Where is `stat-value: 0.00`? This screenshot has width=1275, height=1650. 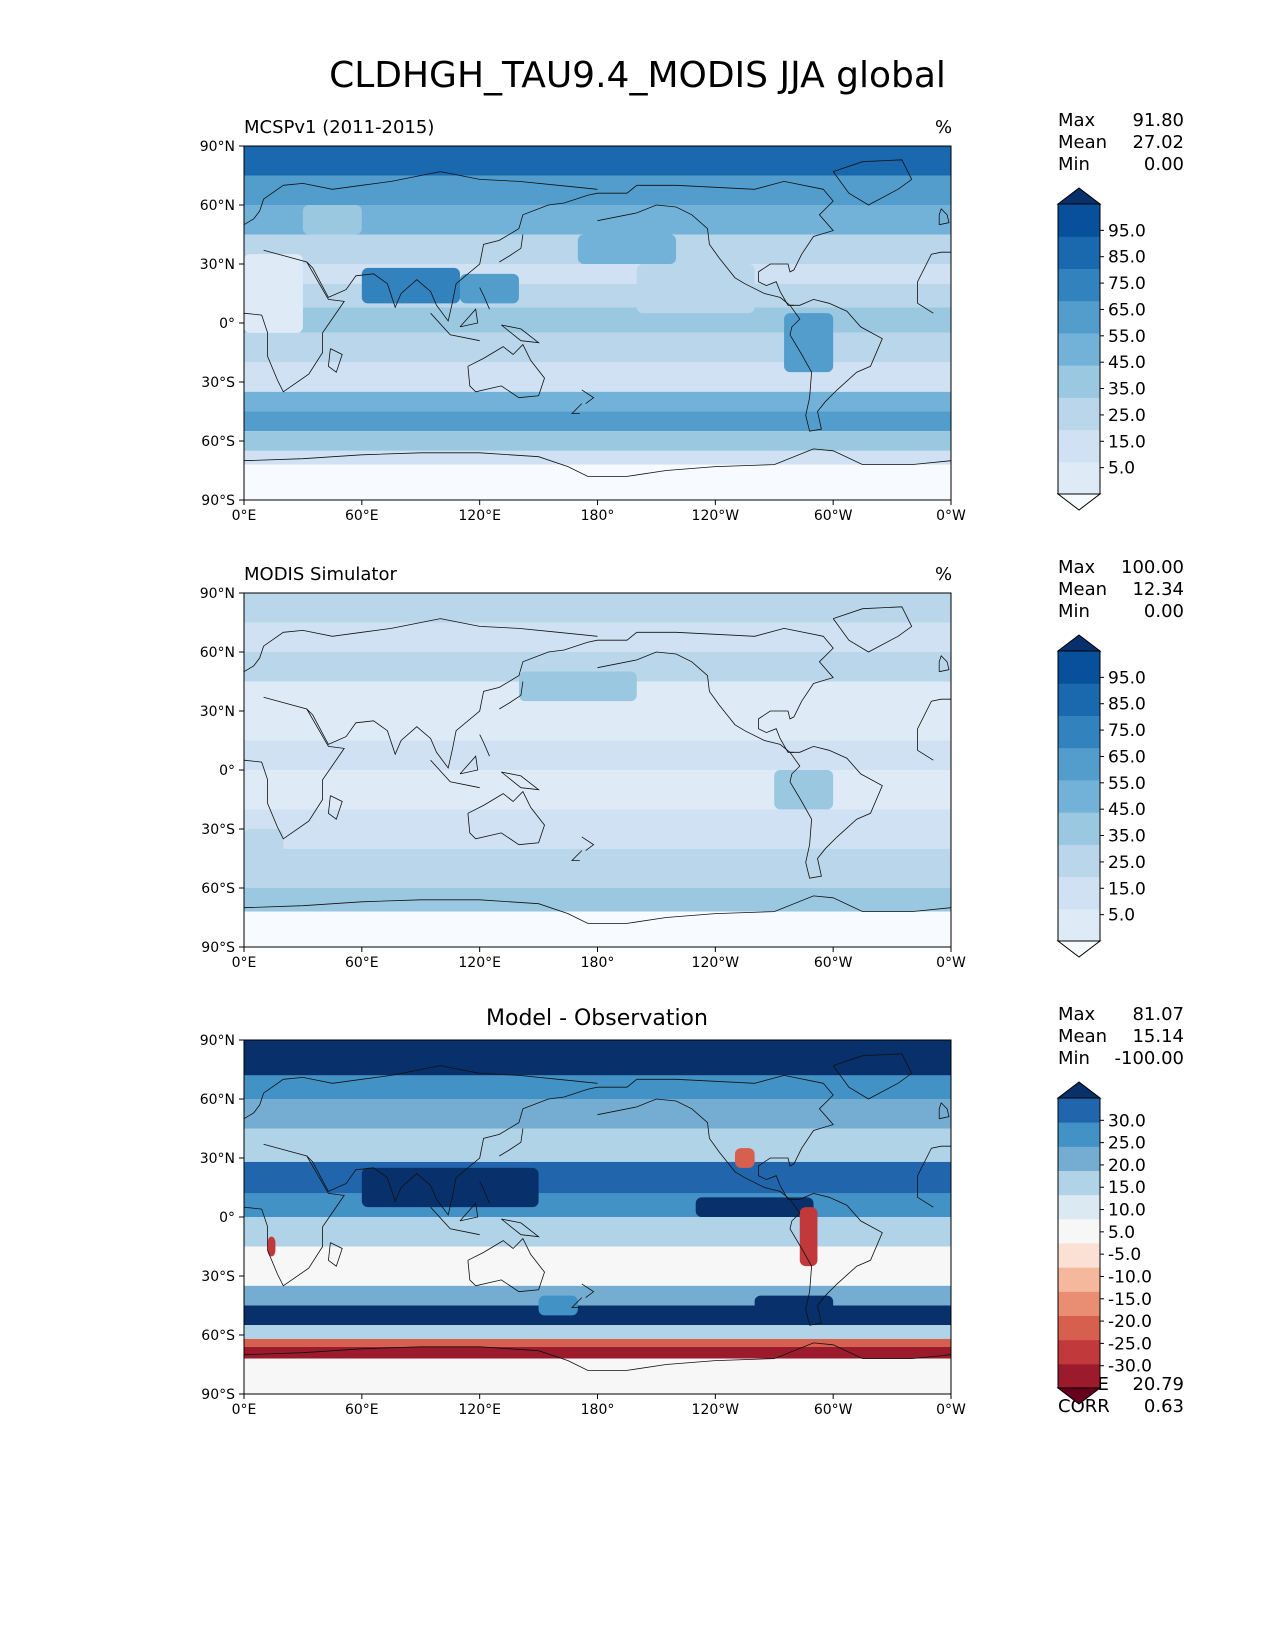 stat-value: 0.00 is located at coordinates (1163, 611).